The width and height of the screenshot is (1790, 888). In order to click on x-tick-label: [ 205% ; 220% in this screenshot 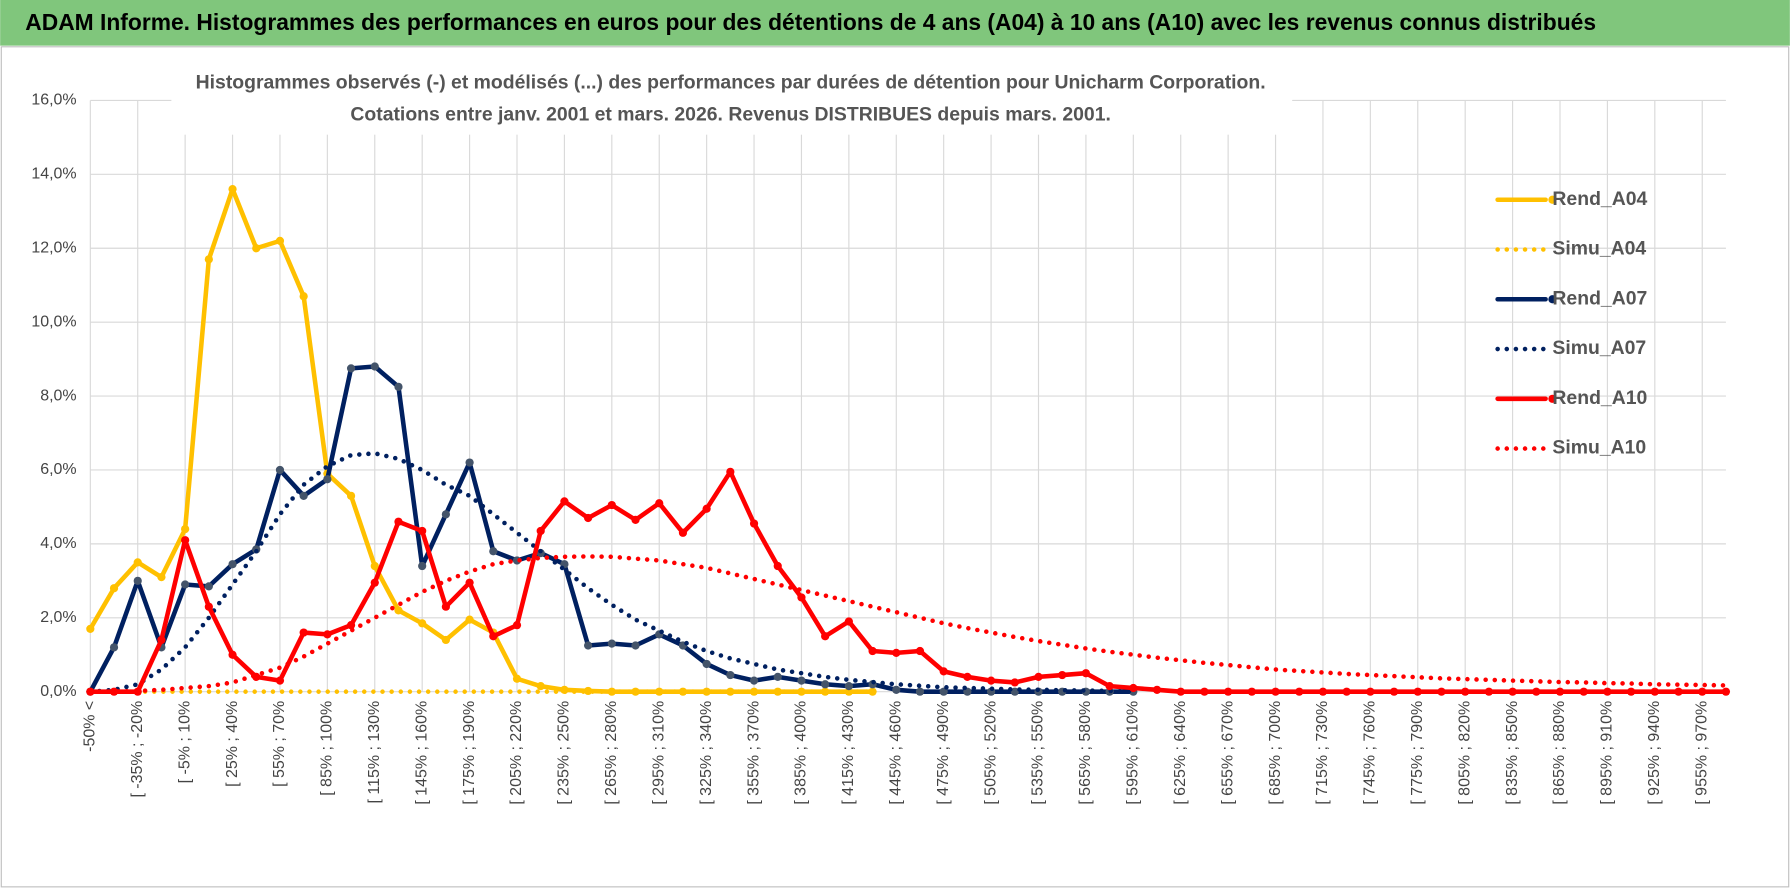, I will do `click(516, 753)`.